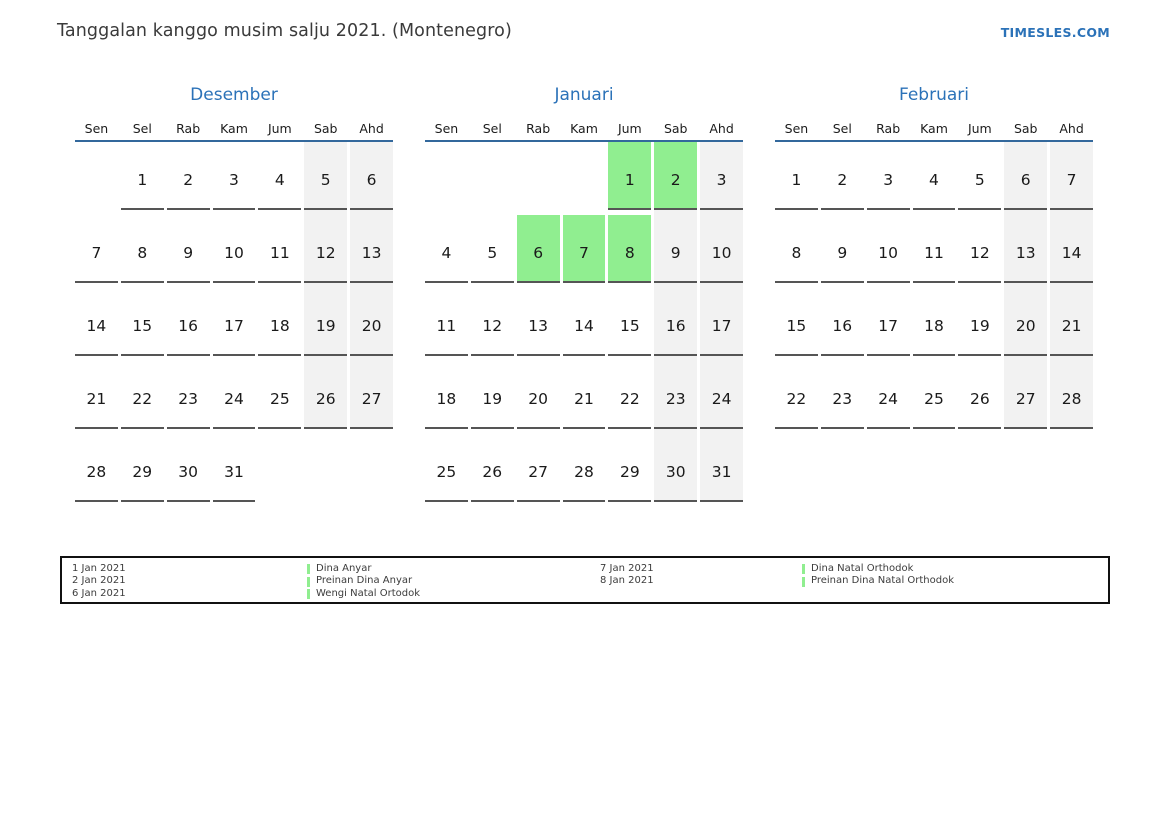 The image size is (1169, 827). What do you see at coordinates (344, 568) in the screenshot?
I see `legend-holiday-name: Dina Anyar` at bounding box center [344, 568].